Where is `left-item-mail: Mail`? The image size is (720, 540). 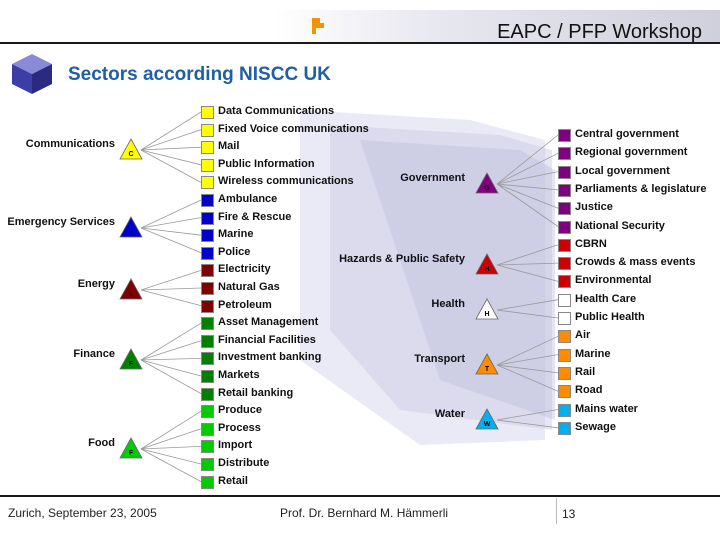
left-item-mail: Mail is located at coordinates (229, 146).